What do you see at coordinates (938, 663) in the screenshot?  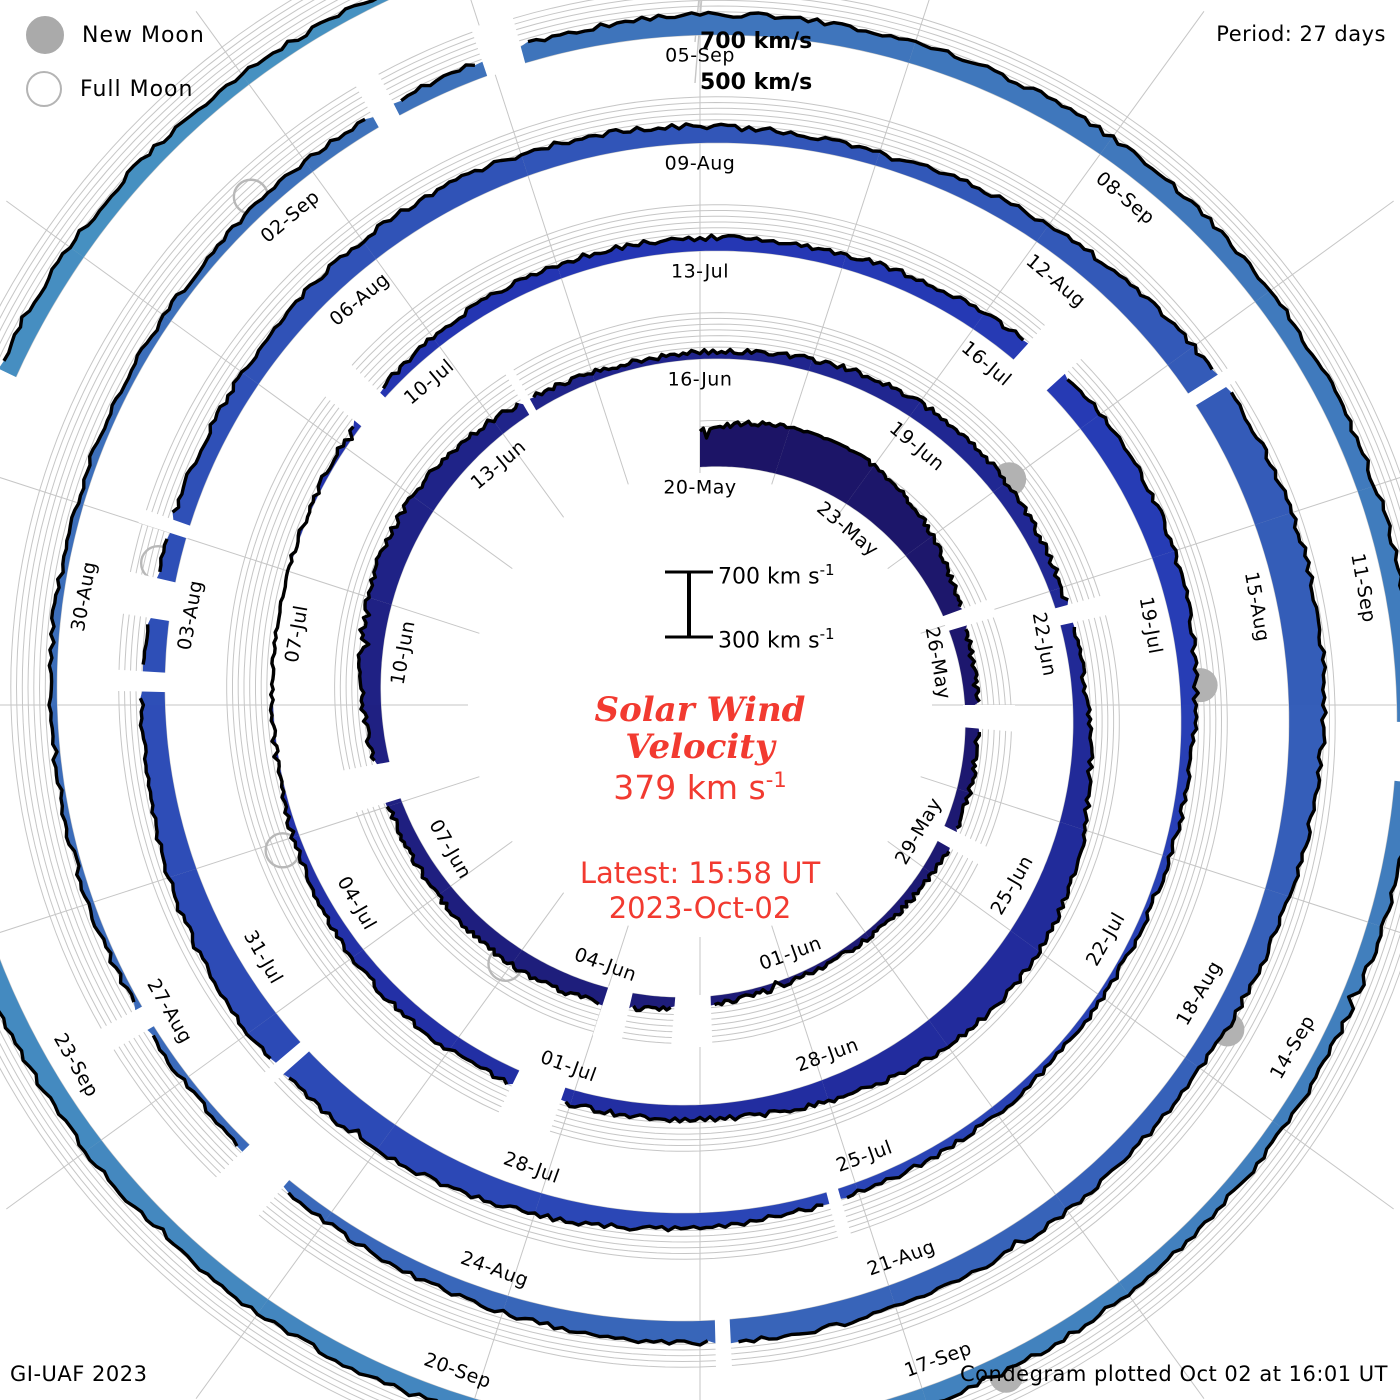 I see `ring-date-label: 26-May` at bounding box center [938, 663].